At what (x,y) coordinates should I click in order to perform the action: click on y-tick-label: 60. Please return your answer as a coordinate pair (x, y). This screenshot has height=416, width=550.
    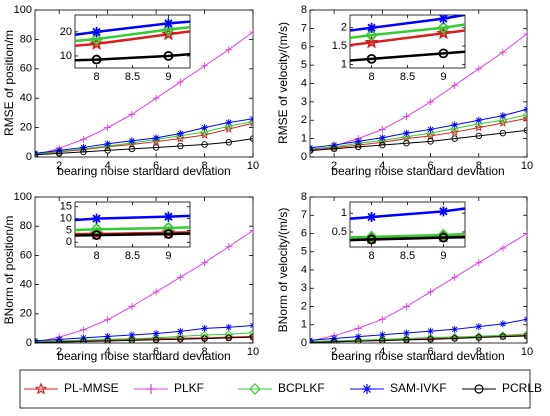
    Looking at the image, I should click on (26, 255).